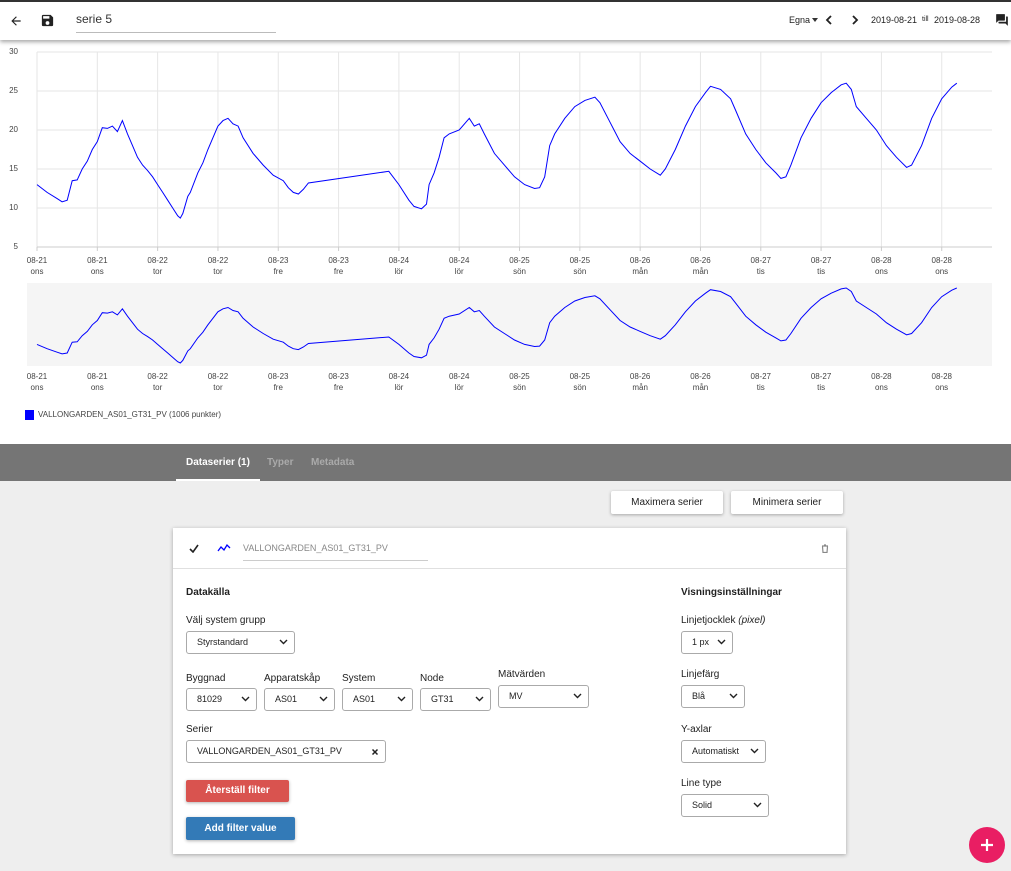 The height and width of the screenshot is (871, 1011). Describe the element at coordinates (516, 696) in the screenshot. I see `select-value: MV` at that location.